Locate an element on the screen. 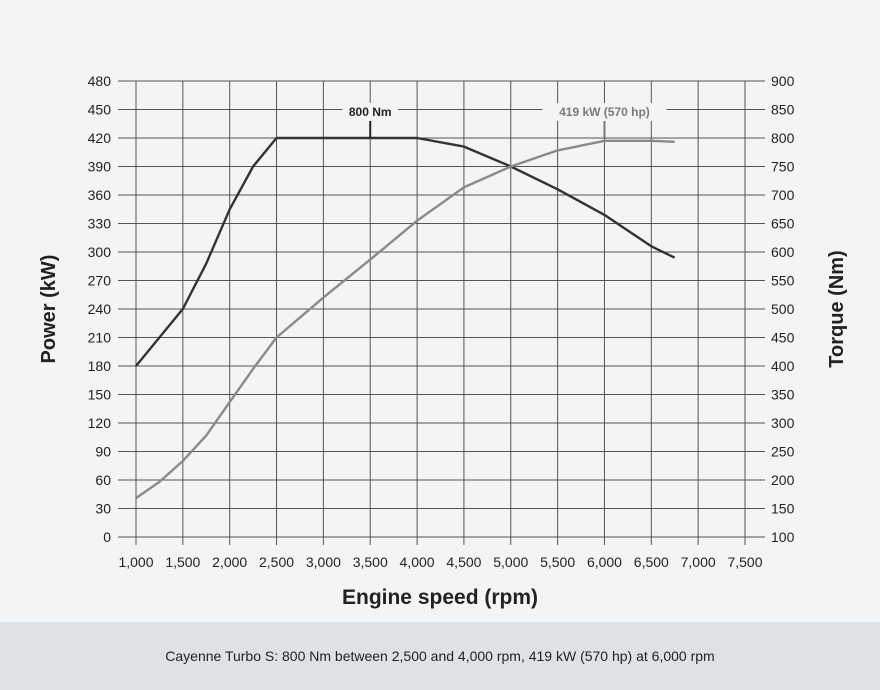 The width and height of the screenshot is (880, 690). x-tick-label: 7,000 is located at coordinates (698, 562).